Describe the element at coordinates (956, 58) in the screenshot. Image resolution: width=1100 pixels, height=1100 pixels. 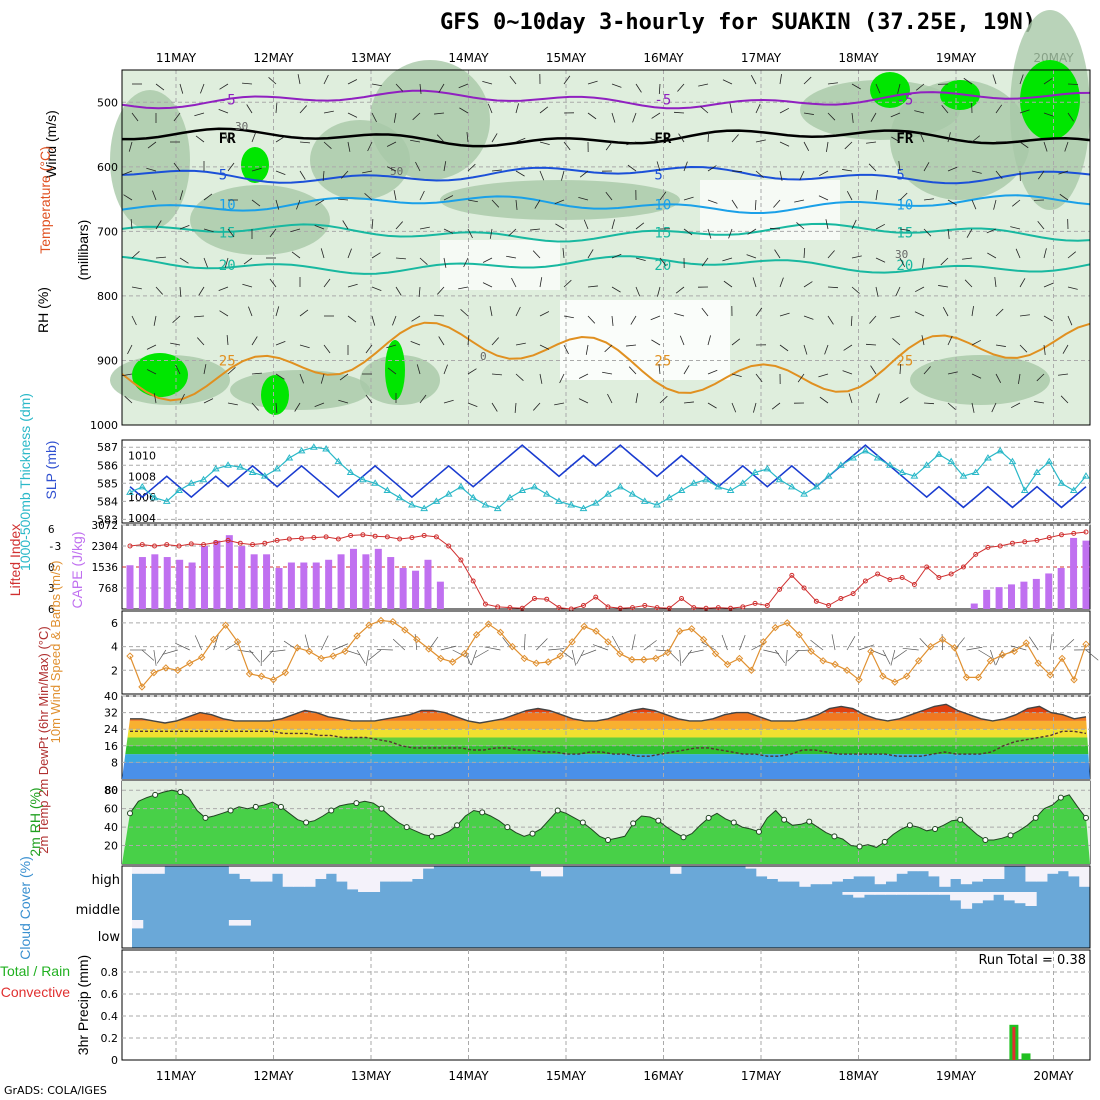
I see `date-label-top: 19MAY` at that location.